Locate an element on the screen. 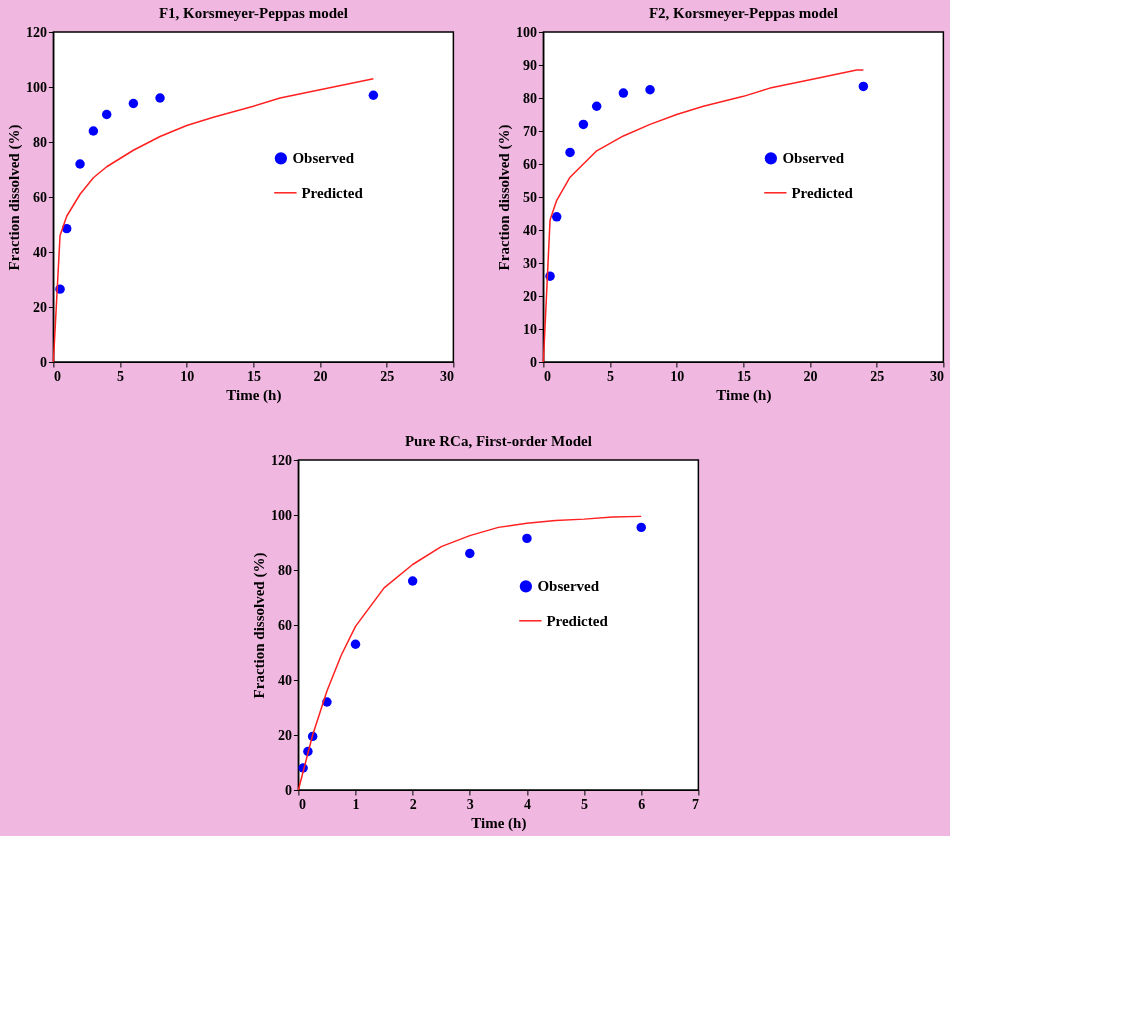 The height and width of the screenshot is (1023, 1129). chart-title: F1, Korsmeyer-Peppas model is located at coordinates (253, 13).